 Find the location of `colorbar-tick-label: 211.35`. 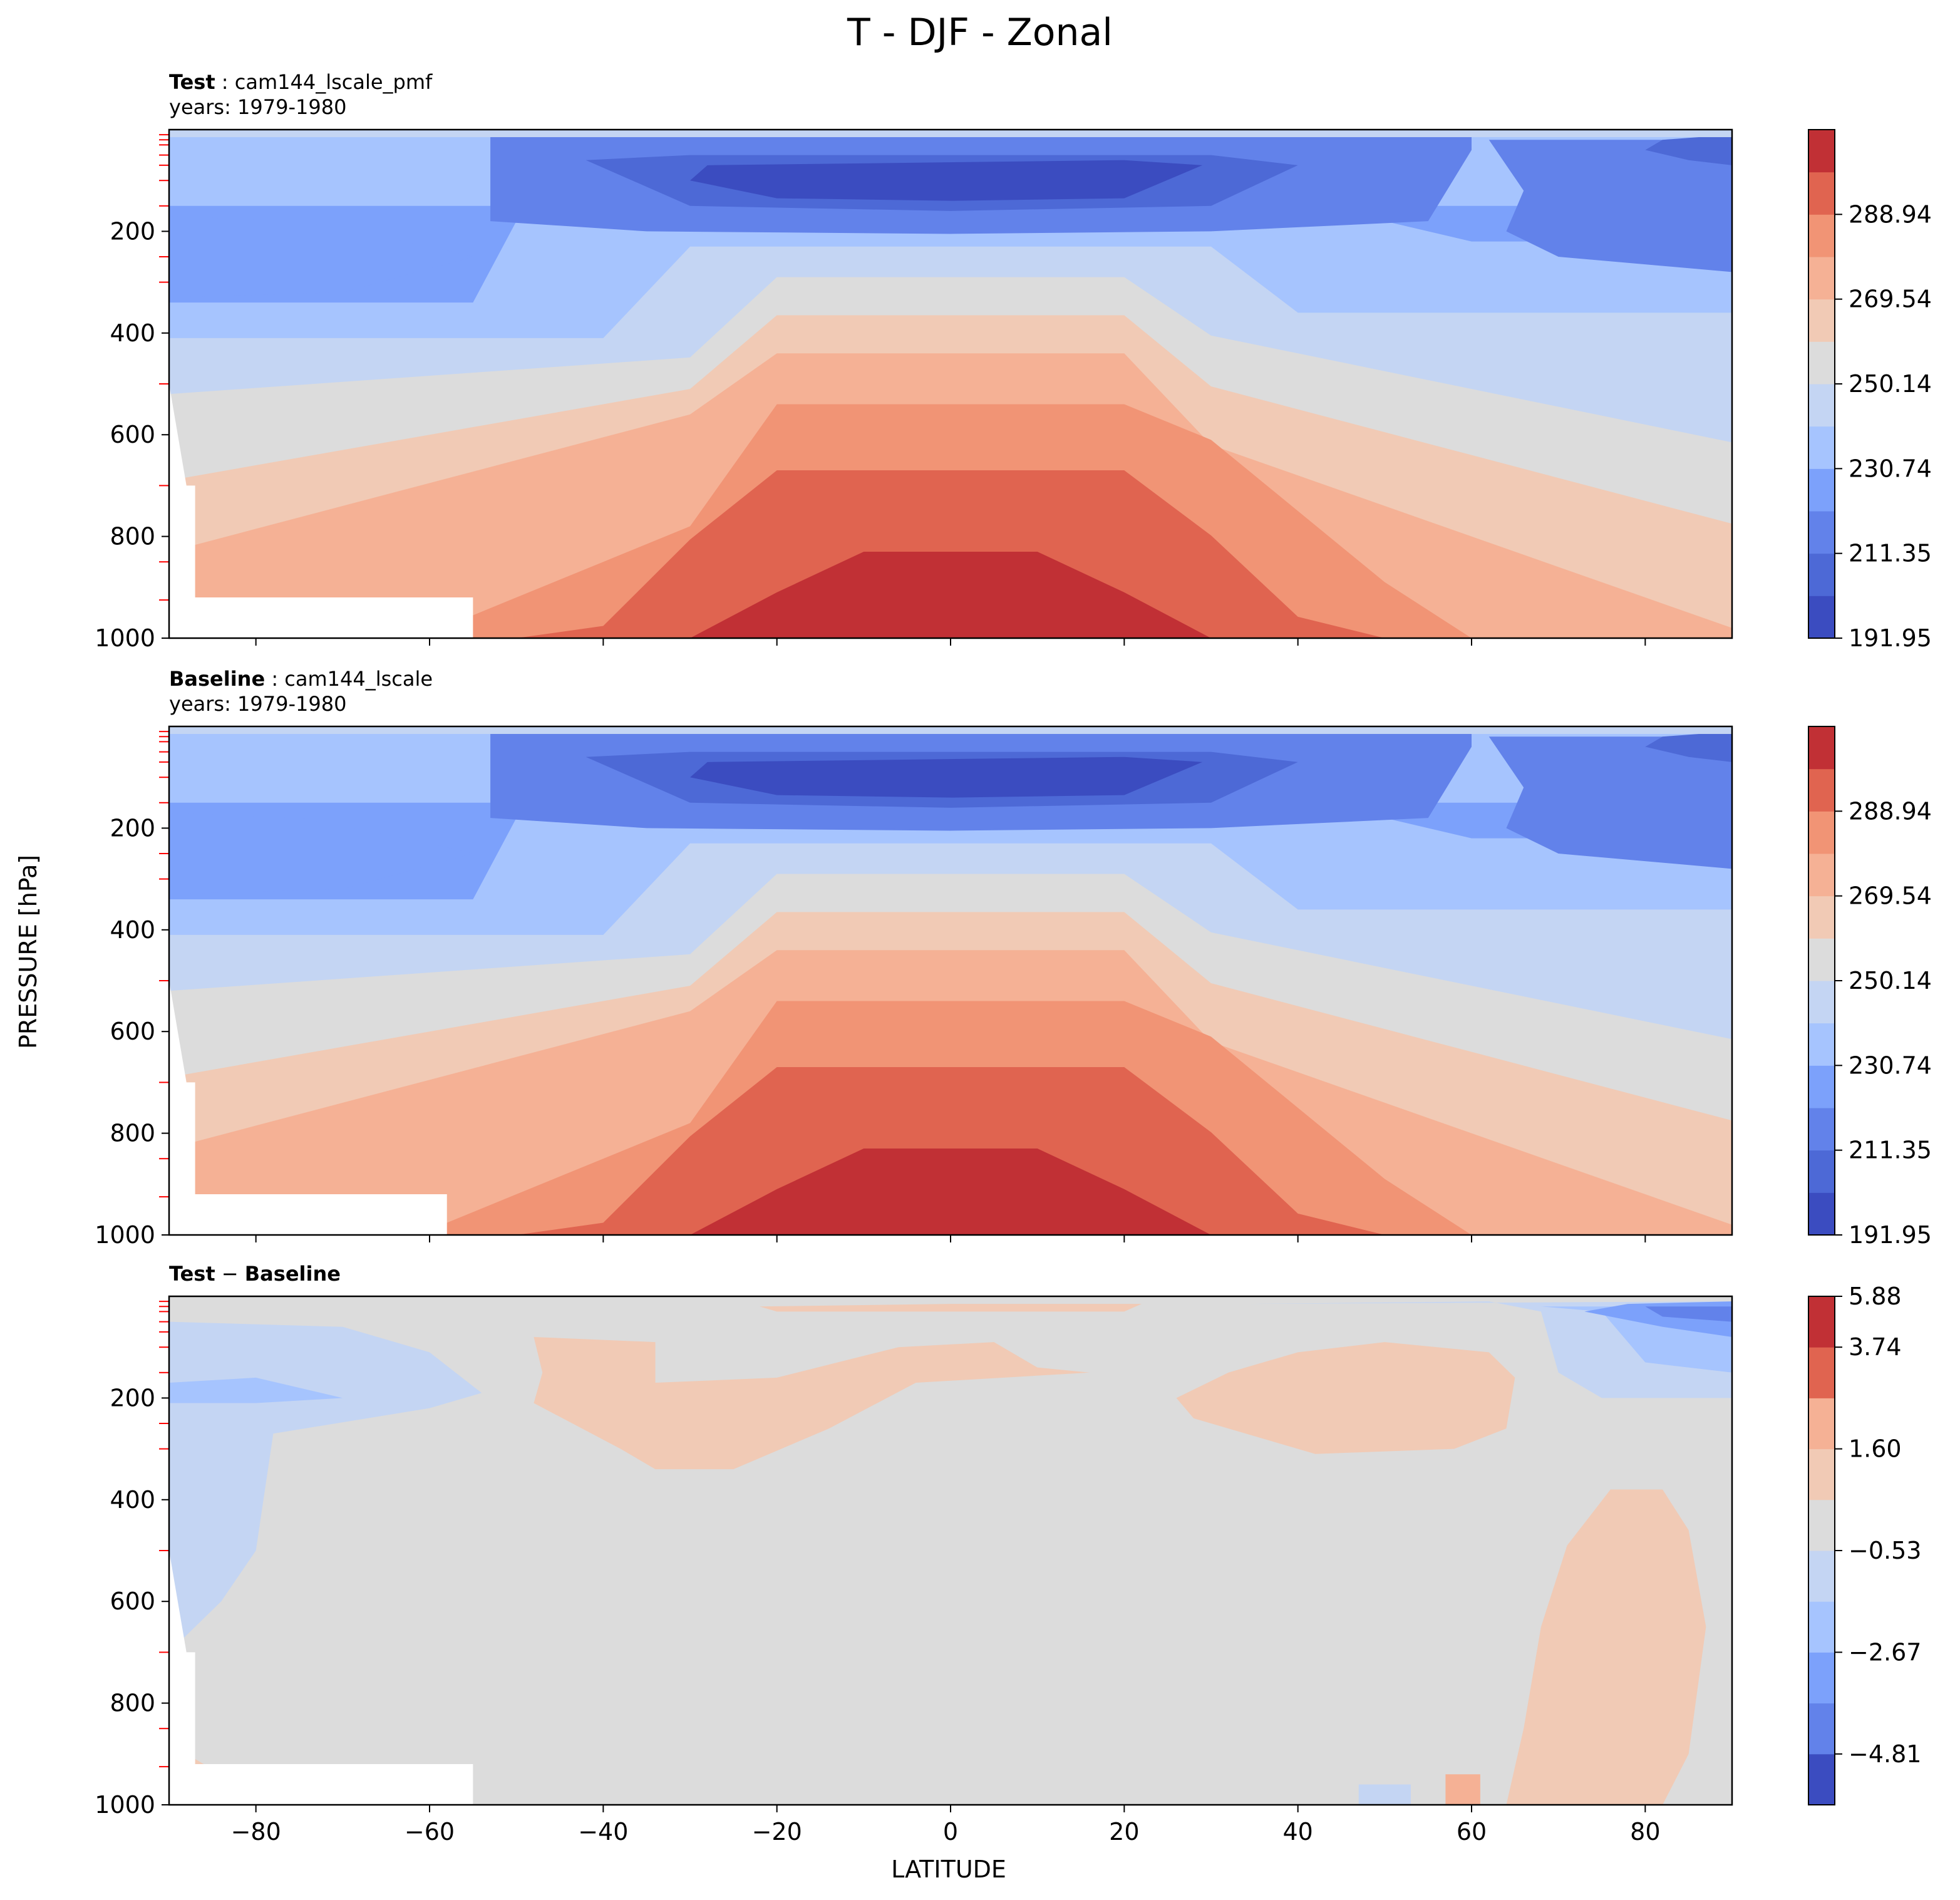

colorbar-tick-label: 211.35 is located at coordinates (1890, 553).